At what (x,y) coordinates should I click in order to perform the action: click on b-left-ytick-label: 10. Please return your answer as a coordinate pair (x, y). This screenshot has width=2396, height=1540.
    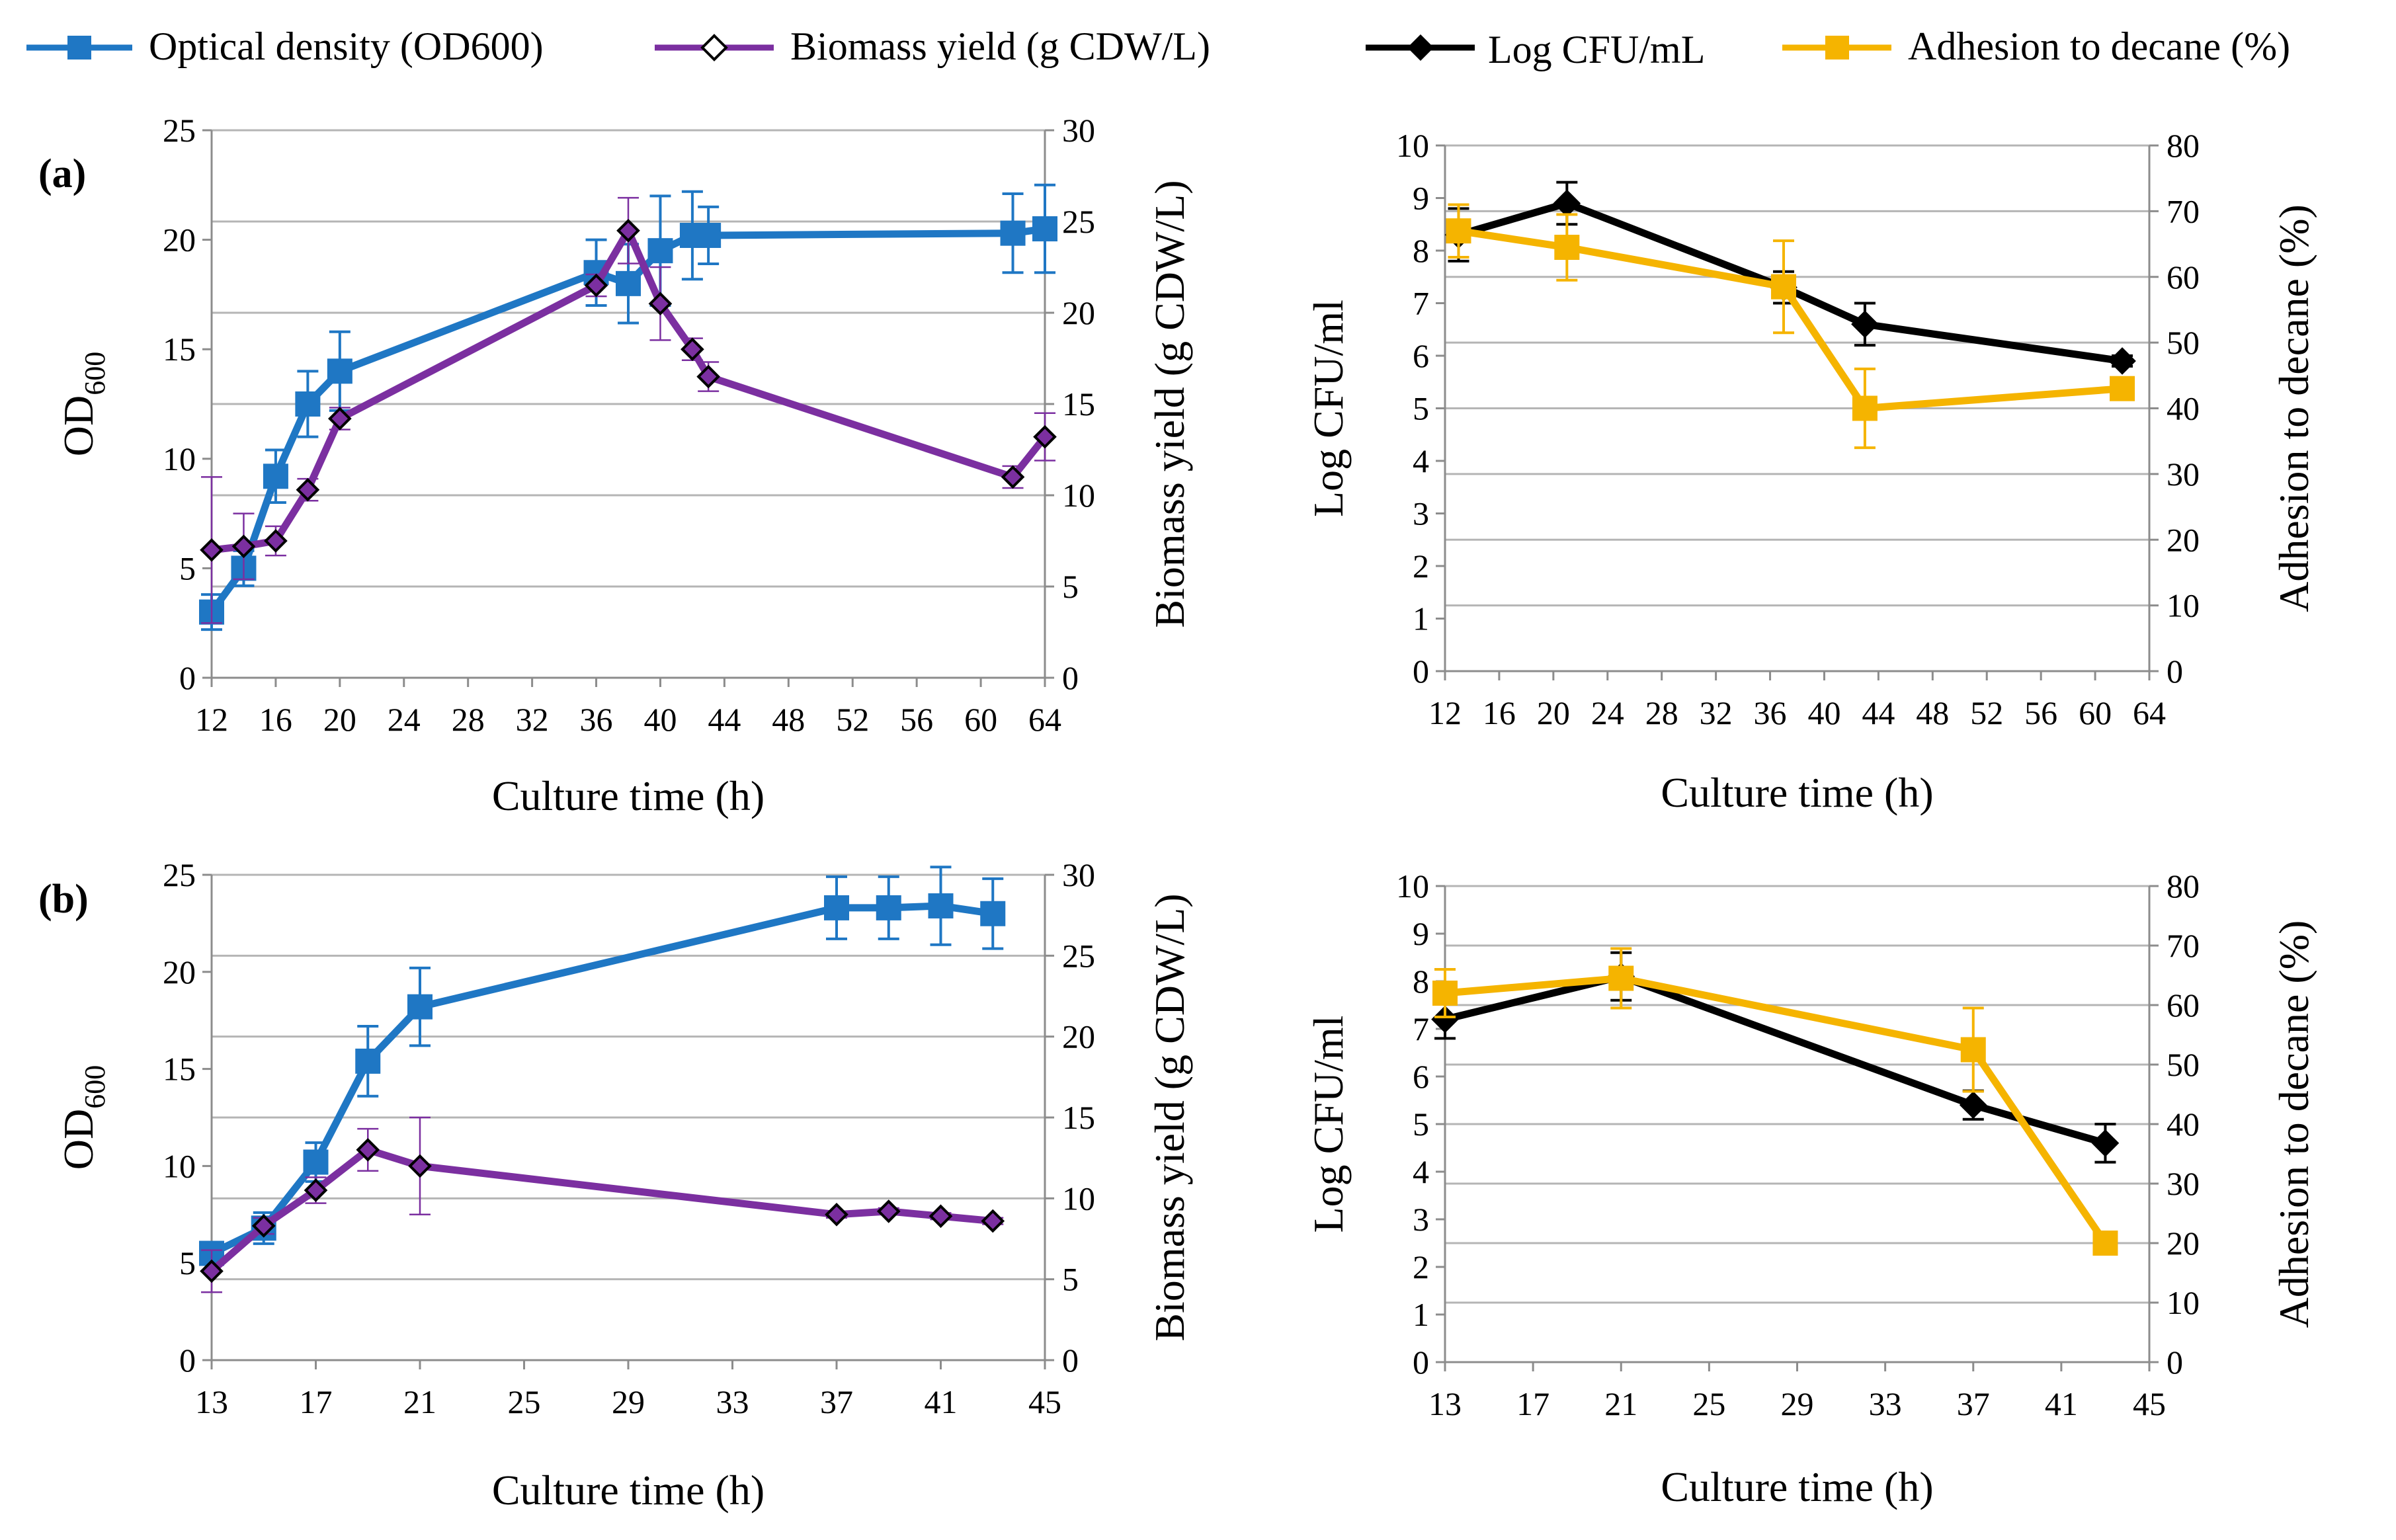
    Looking at the image, I should click on (179, 1165).